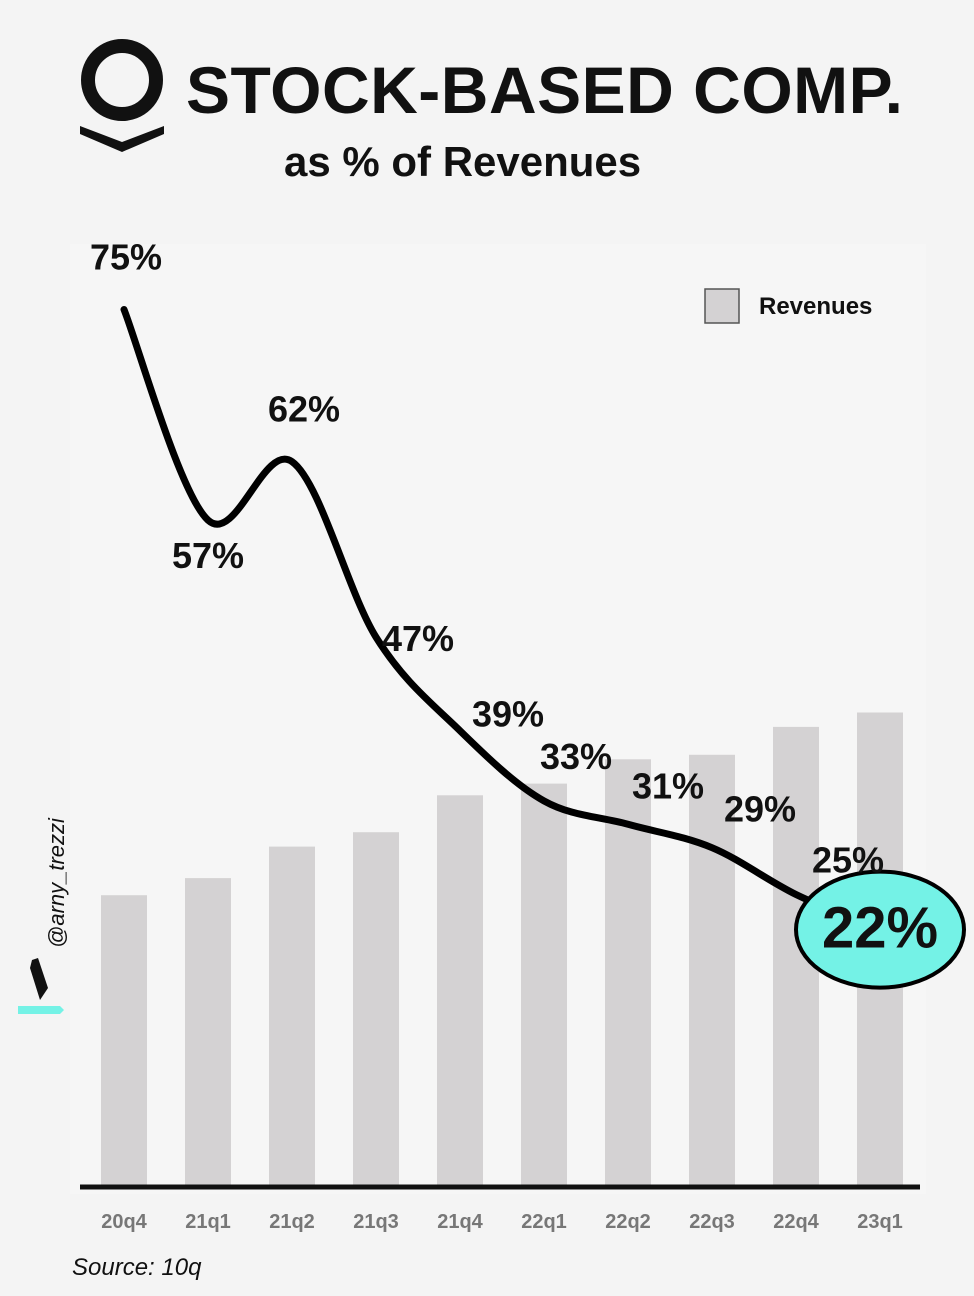 The image size is (974, 1296). I want to click on x-tick-label: 22q3, so click(712, 1222).